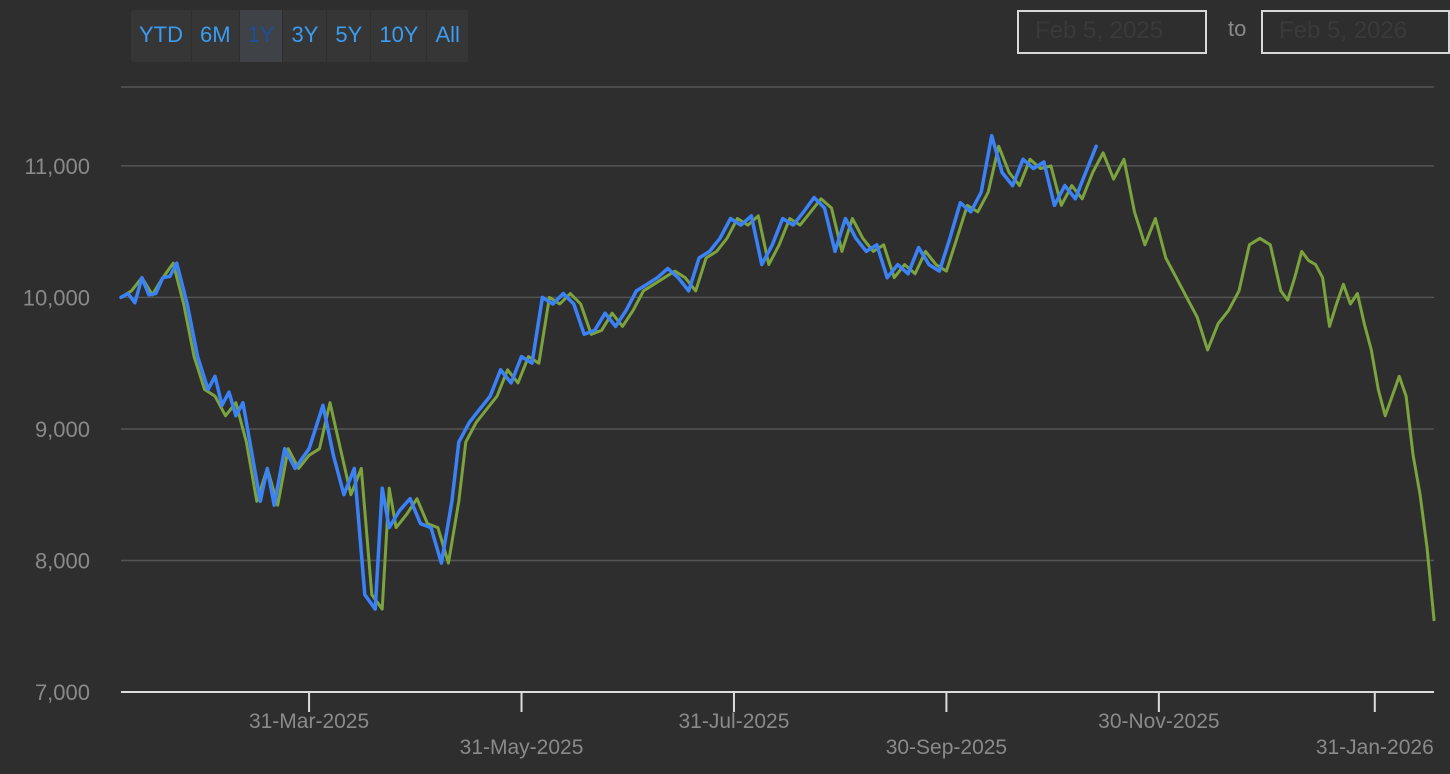  Describe the element at coordinates (1355, 32) in the screenshot. I see `date-to-input: Feb 5, 2026` at that location.